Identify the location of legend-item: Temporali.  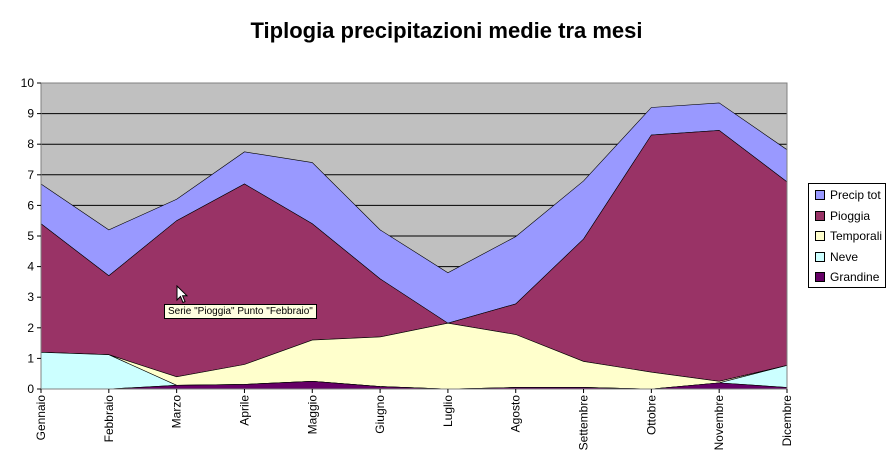
(848, 236).